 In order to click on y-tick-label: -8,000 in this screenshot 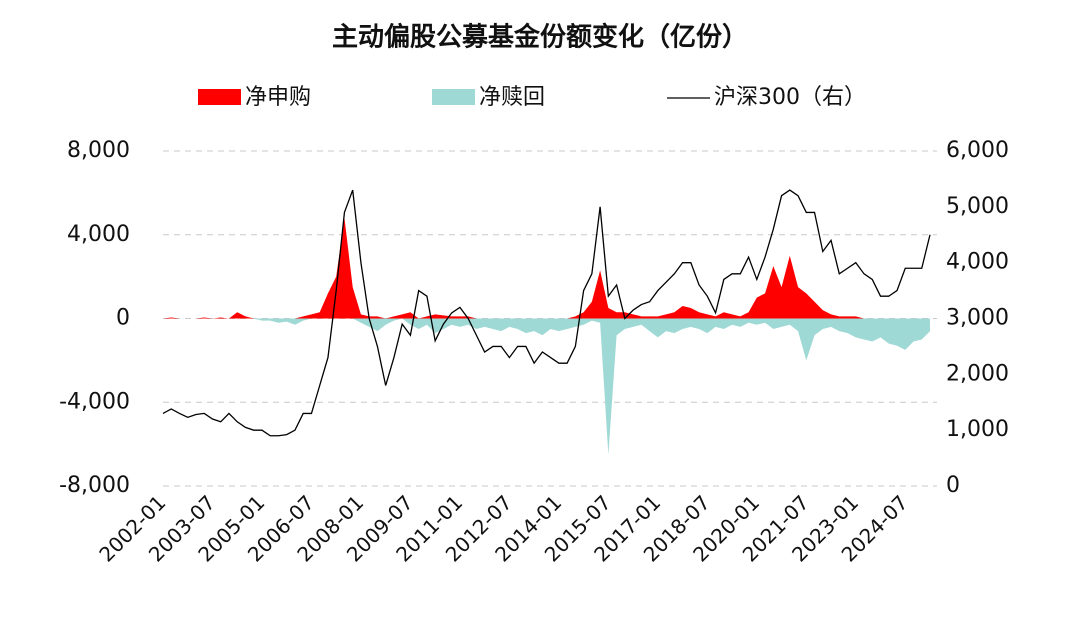, I will do `click(94, 485)`.